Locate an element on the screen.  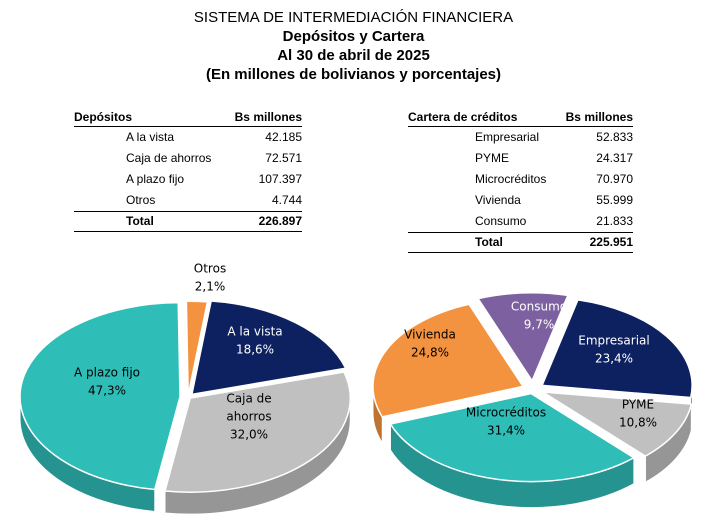
slice-label: Otros is located at coordinates (210, 269).